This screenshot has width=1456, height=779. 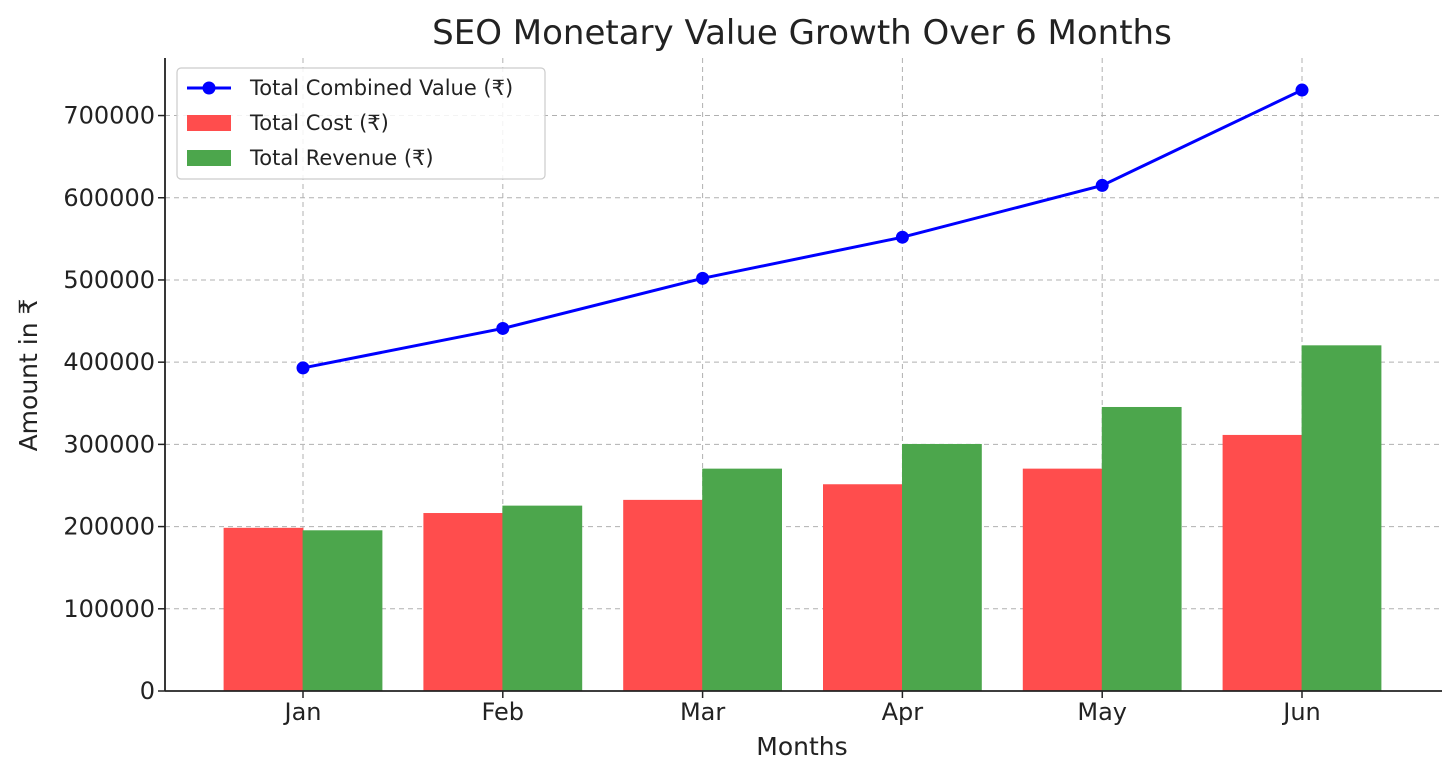 I want to click on y-axis-title: Amount in ₹, so click(x=28, y=375).